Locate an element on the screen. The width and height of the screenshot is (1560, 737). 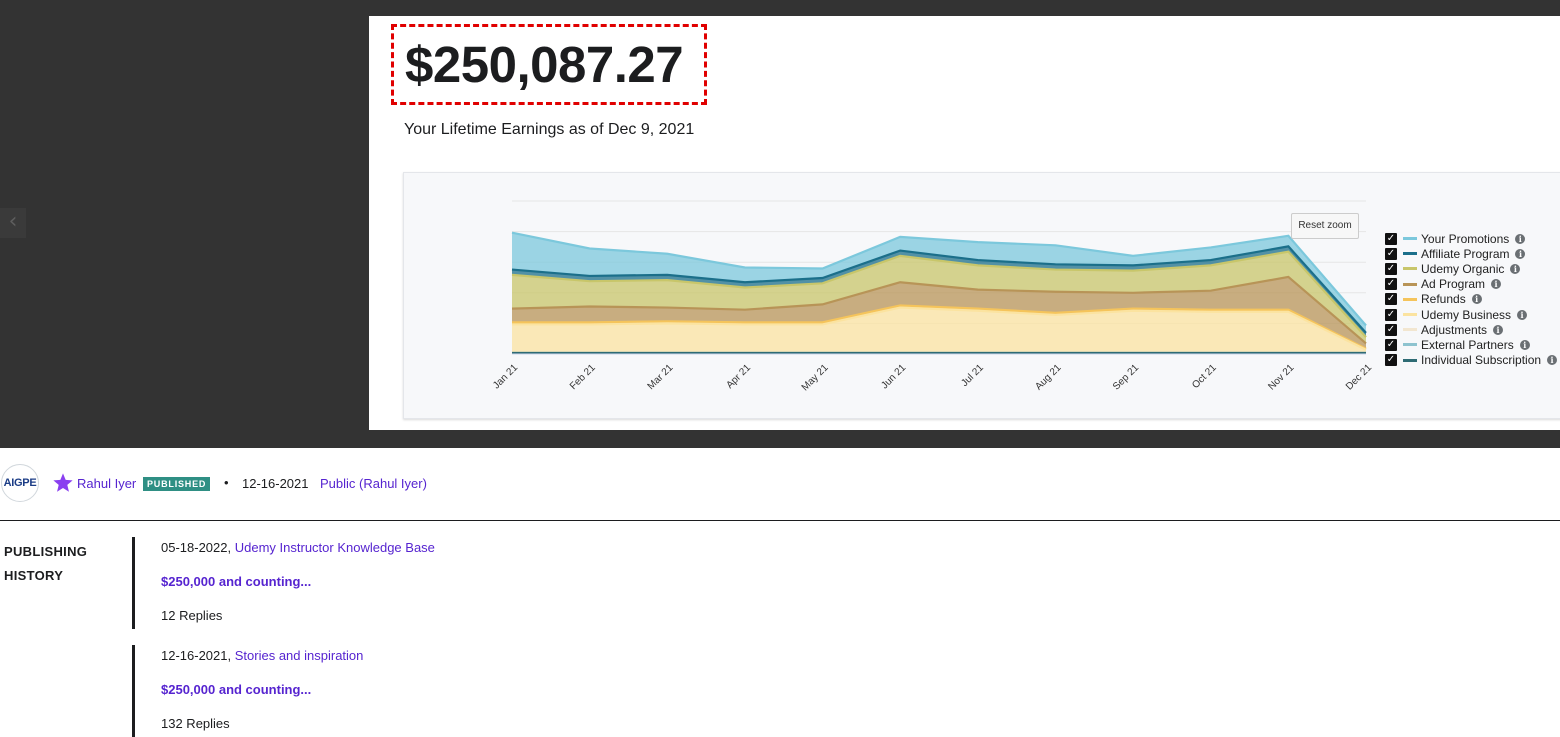
line-ad-program is located at coordinates (939, 310).